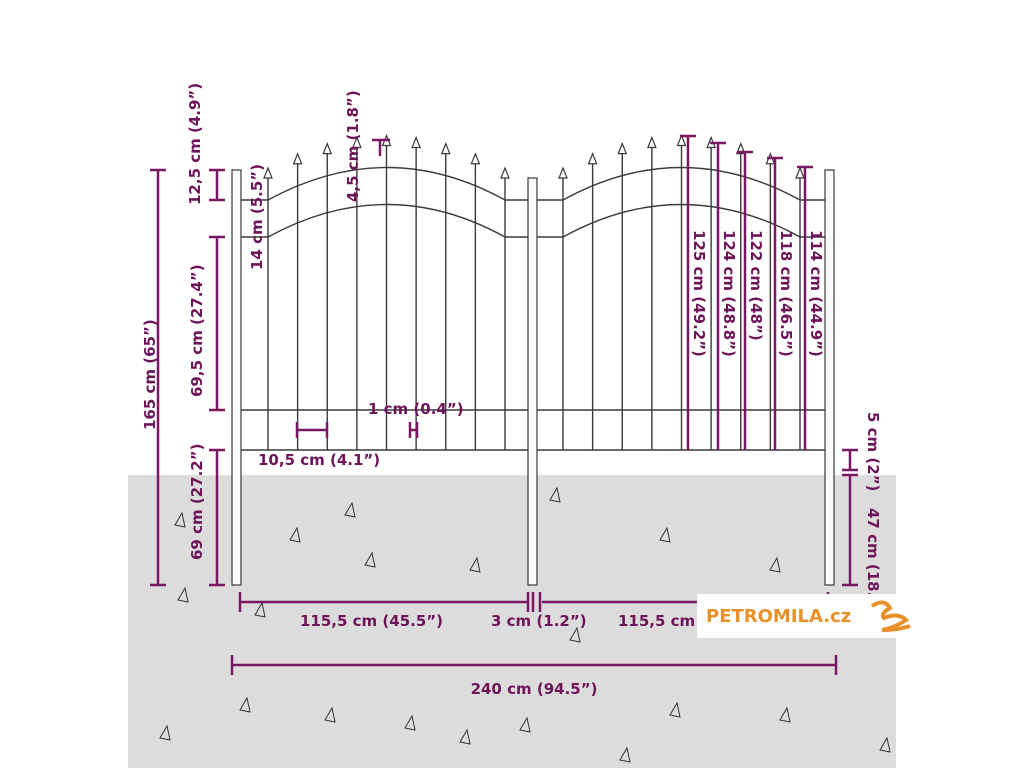  What do you see at coordinates (729, 293) in the screenshot?
I see `dim-label: 124 cm (48.8”)` at bounding box center [729, 293].